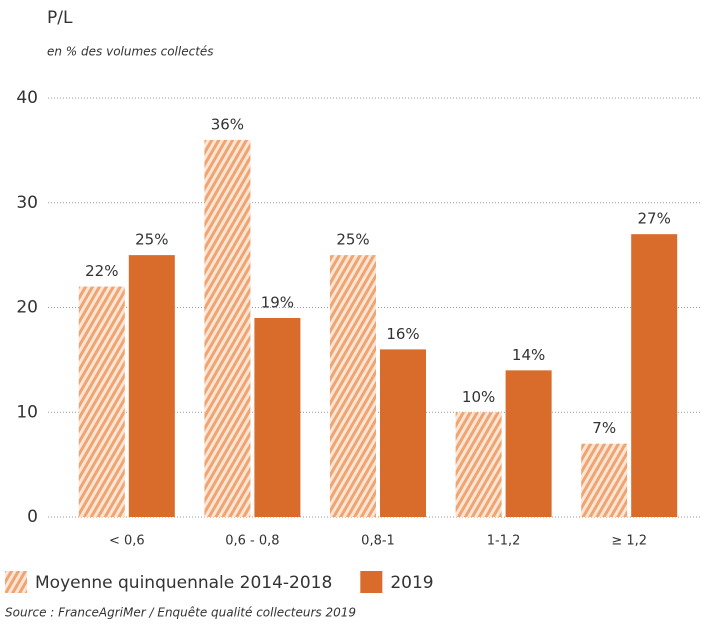  Describe the element at coordinates (504, 541) in the screenshot. I see `x-tick-label: 1-1,2` at that location.